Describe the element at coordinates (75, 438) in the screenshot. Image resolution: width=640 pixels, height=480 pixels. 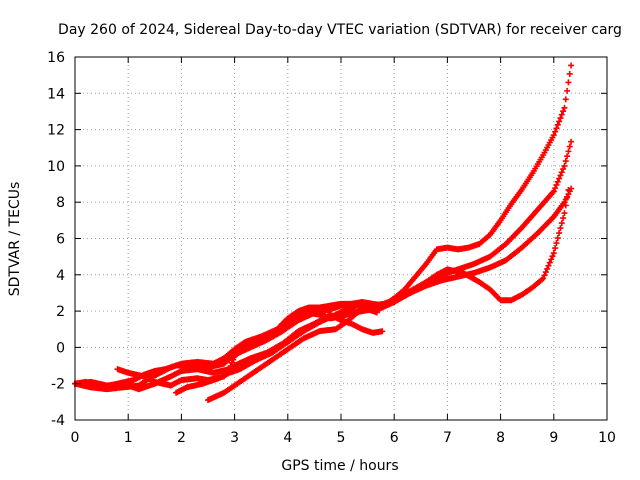
I see `x-tick-label: 0` at that location.